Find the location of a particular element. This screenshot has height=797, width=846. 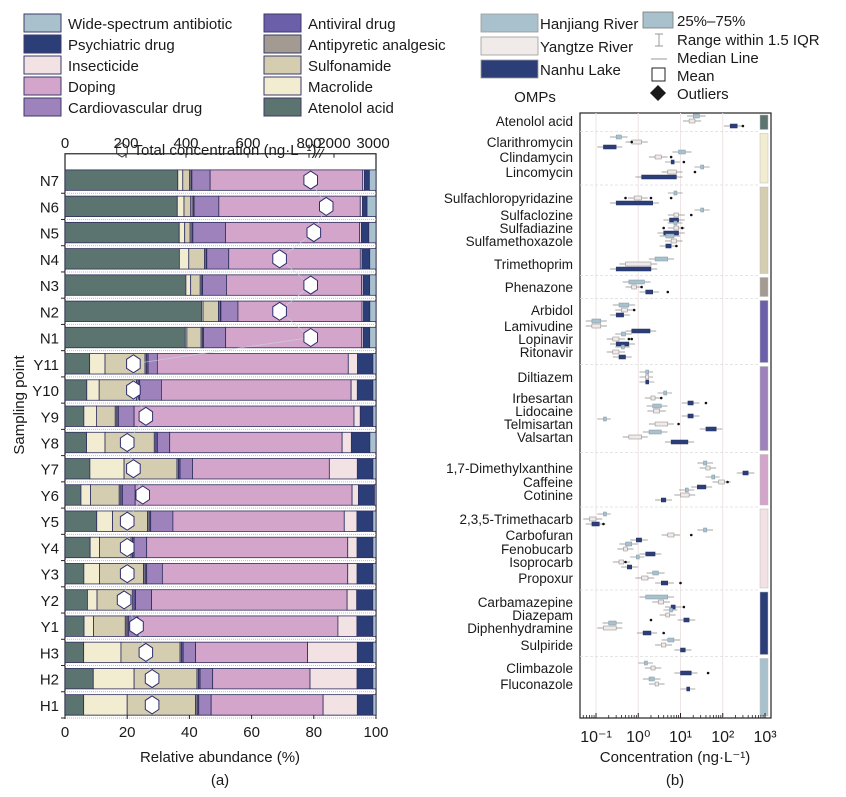

panel-b-label: (b) is located at coordinates (675, 780).